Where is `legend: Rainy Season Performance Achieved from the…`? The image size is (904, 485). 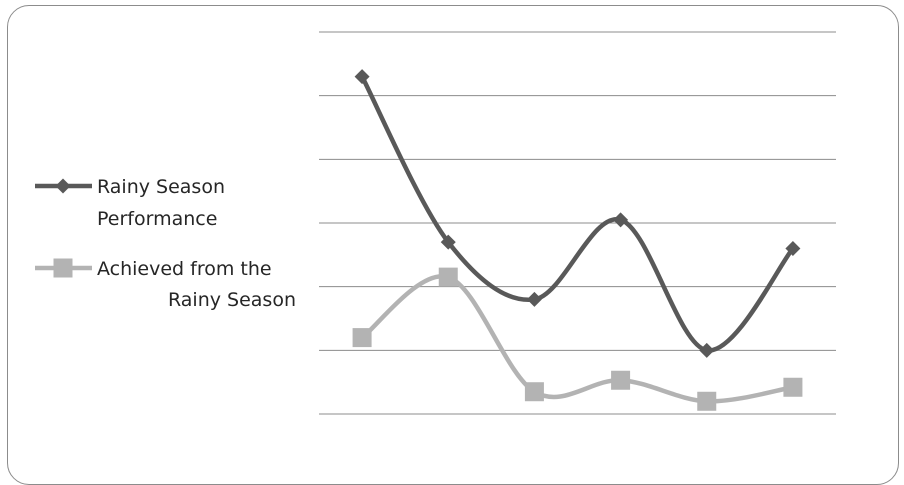
legend: Rainy Season Performance Achieved from the… is located at coordinates (165, 243).